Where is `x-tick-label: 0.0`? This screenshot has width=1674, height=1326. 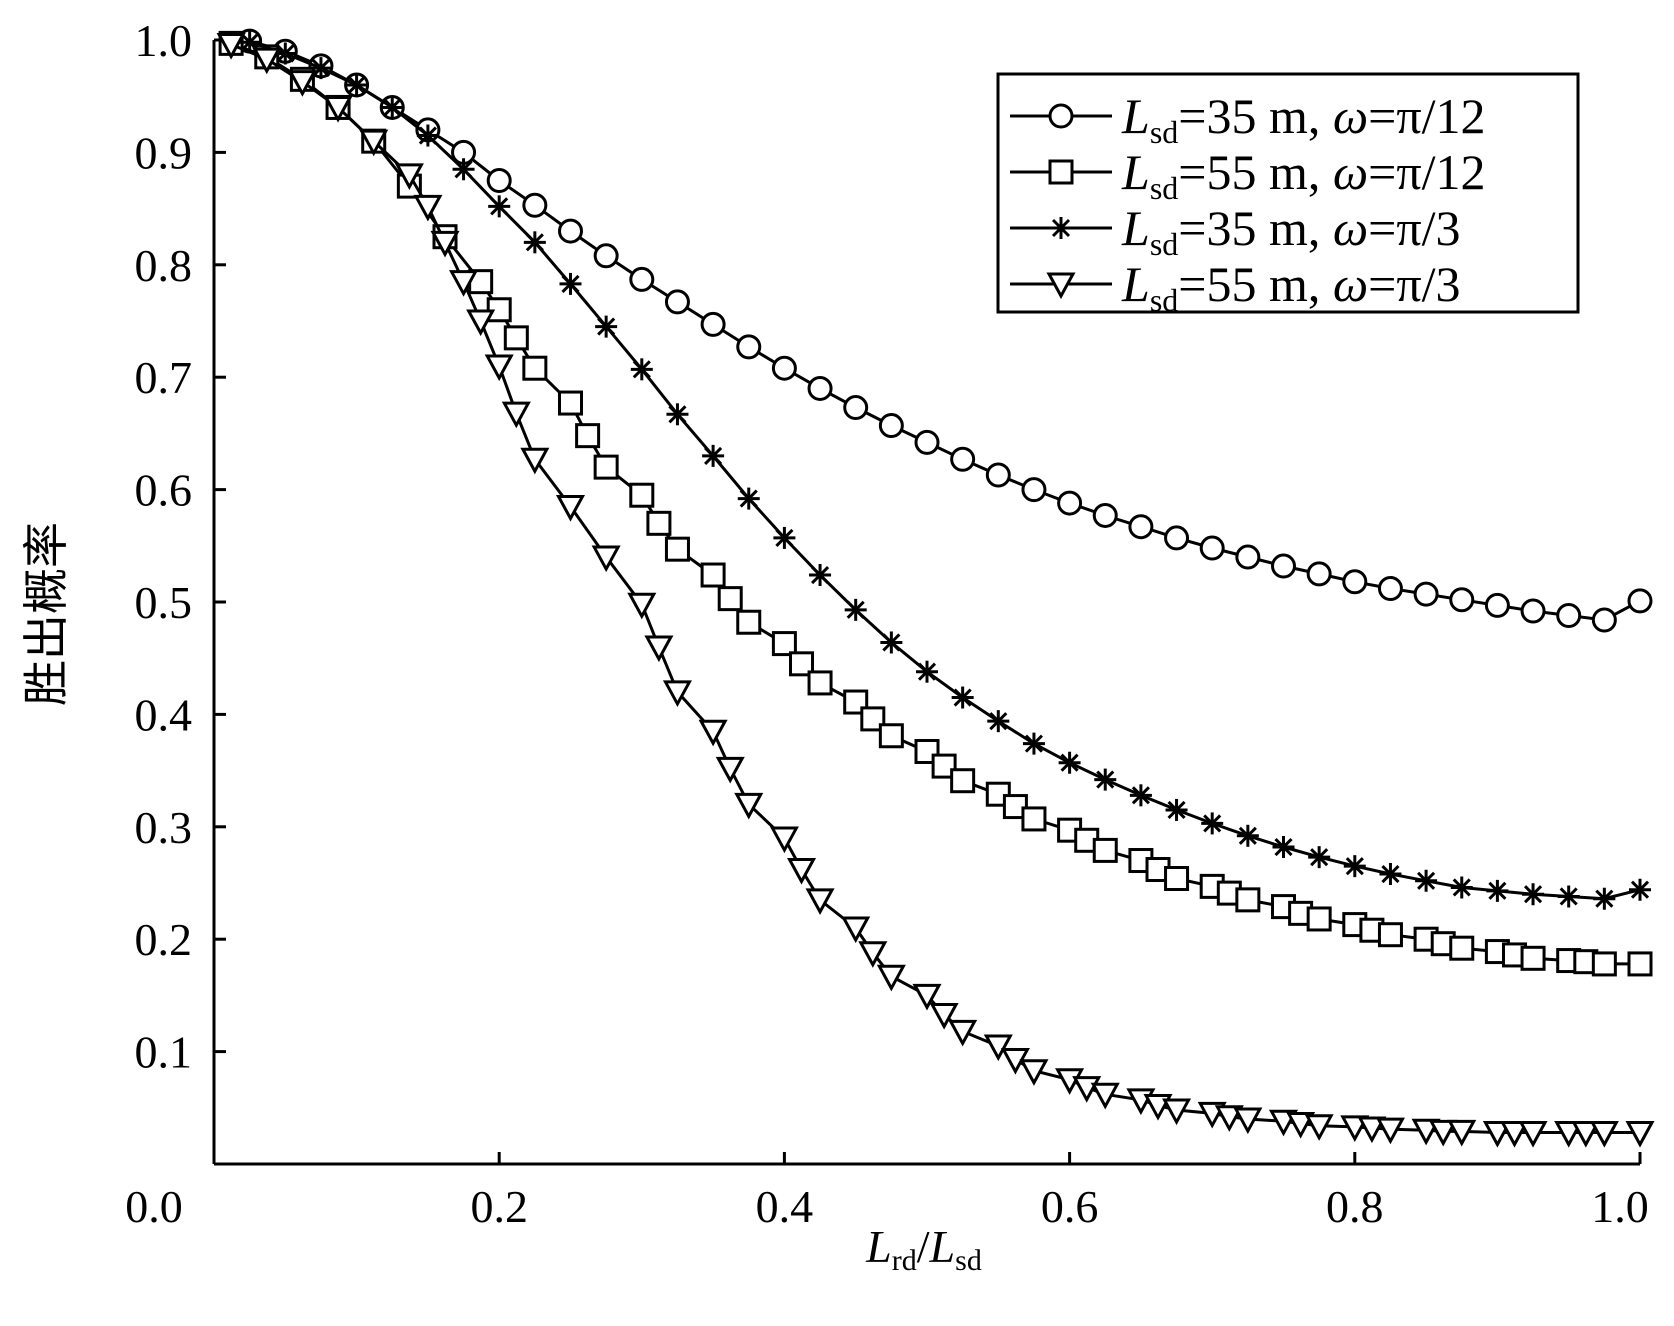 x-tick-label: 0.0 is located at coordinates (154, 1206).